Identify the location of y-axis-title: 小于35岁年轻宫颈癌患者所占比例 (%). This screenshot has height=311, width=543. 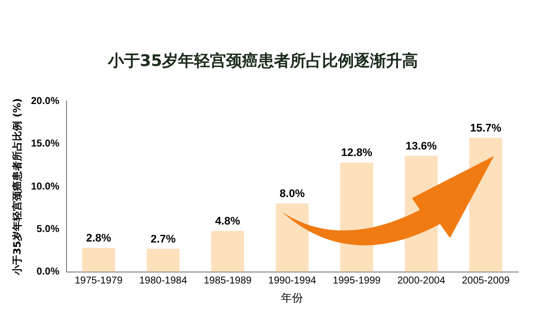
(18, 187).